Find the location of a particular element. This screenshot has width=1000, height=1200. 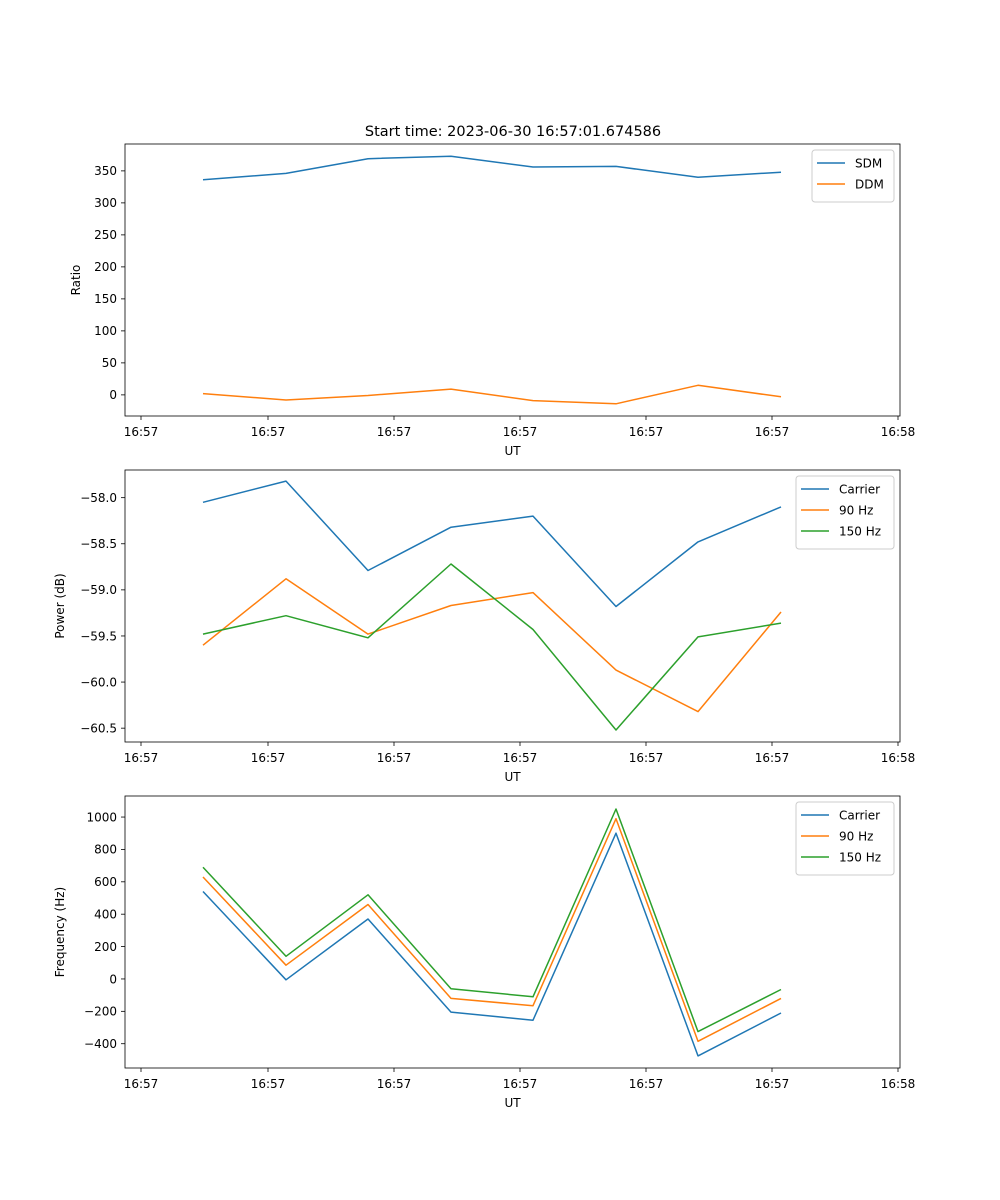

y-tick-label: 250 is located at coordinates (105, 235).